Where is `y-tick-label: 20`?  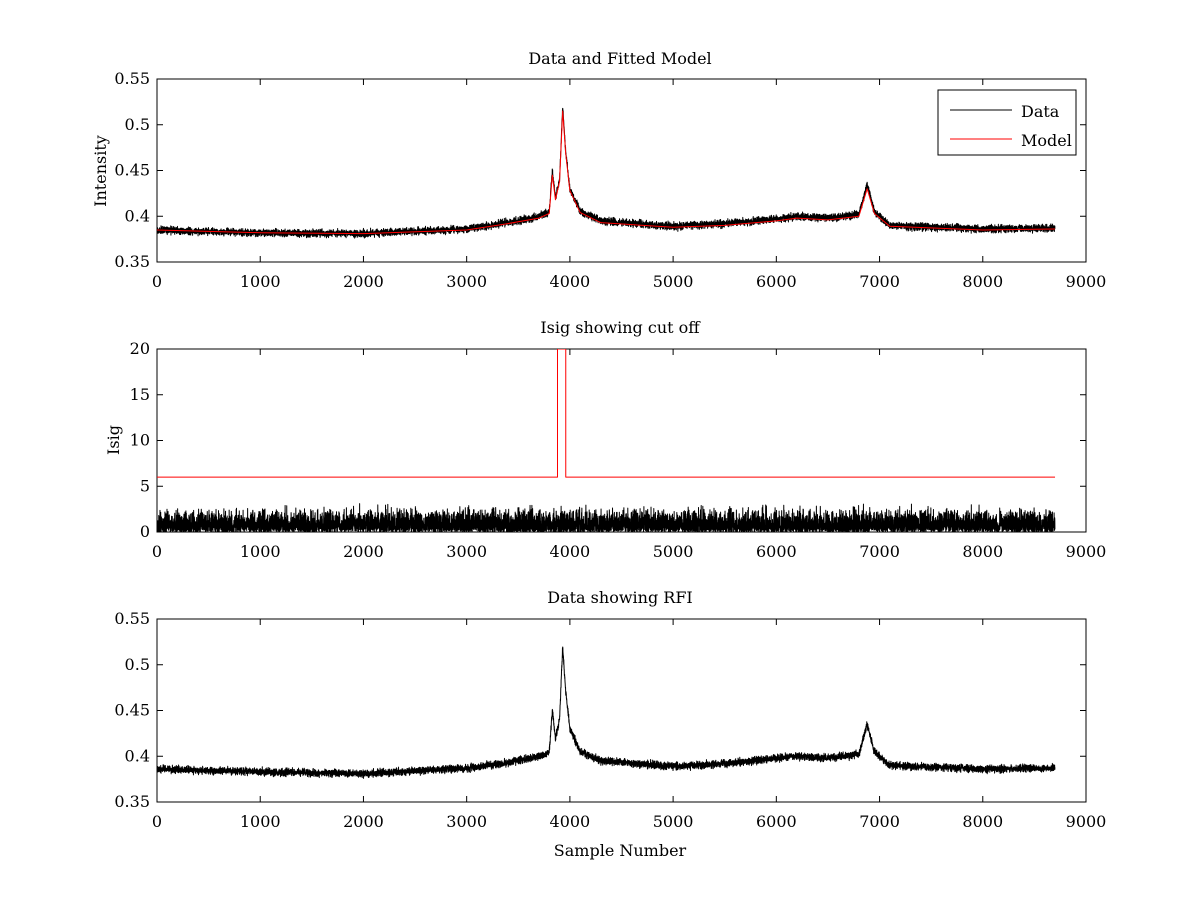 y-tick-label: 20 is located at coordinates (140, 348).